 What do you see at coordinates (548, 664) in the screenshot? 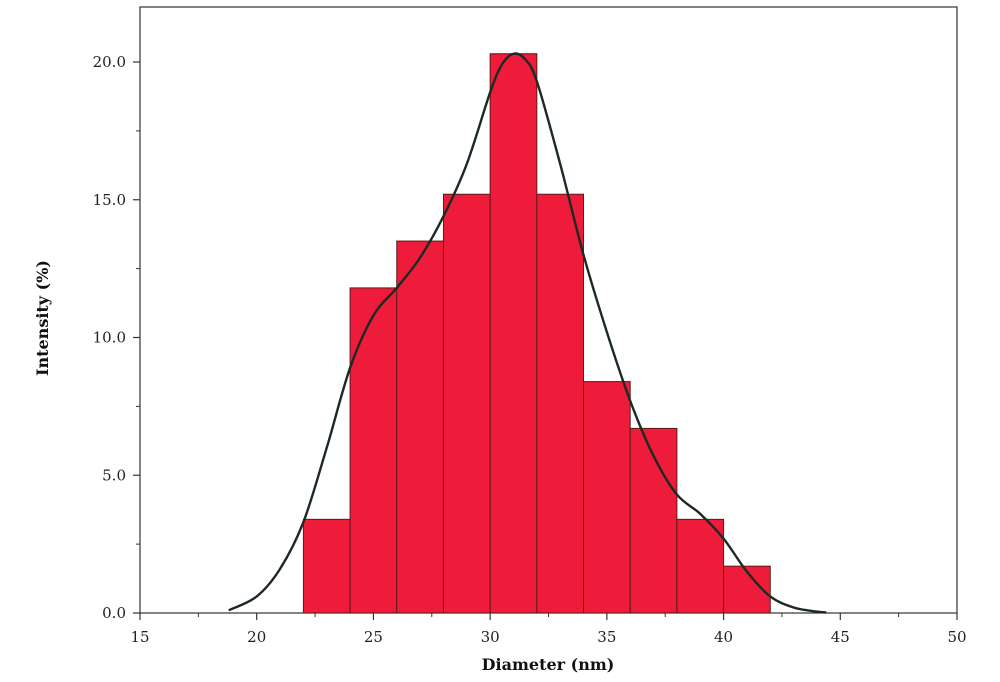
I see `x-axis-title: Diameter (nm)` at bounding box center [548, 664].